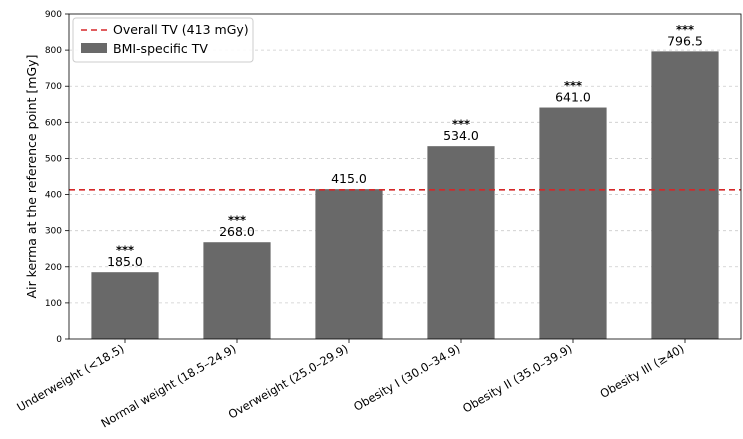 This screenshot has width=743, height=439. I want to click on y-axis-label: Air kerma at the reference point [mGy], so click(31, 177).